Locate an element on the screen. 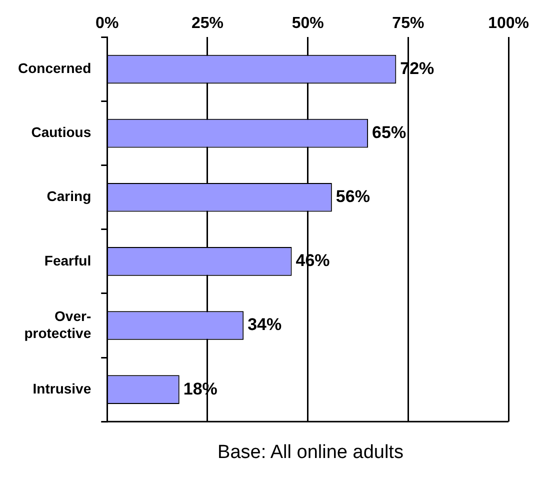  x-tick-label: 75% is located at coordinates (408, 23).